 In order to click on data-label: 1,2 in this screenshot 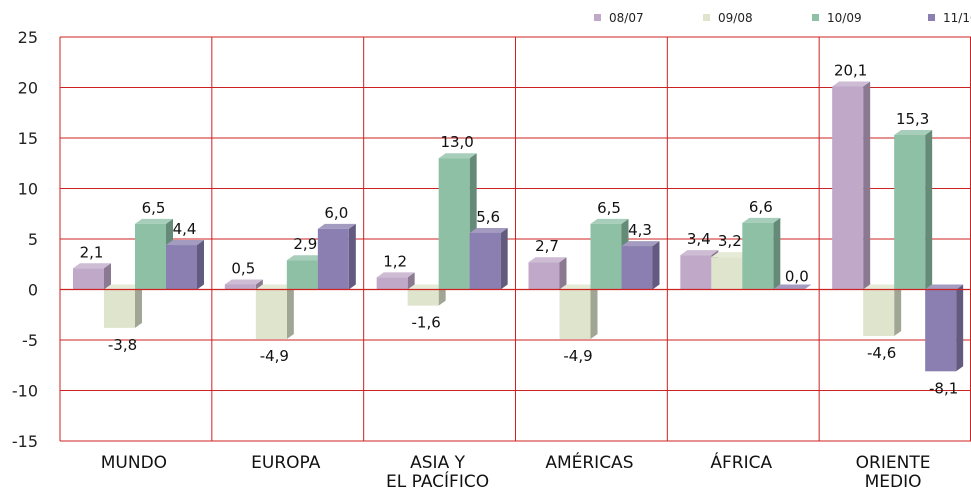, I will do `click(395, 261)`.